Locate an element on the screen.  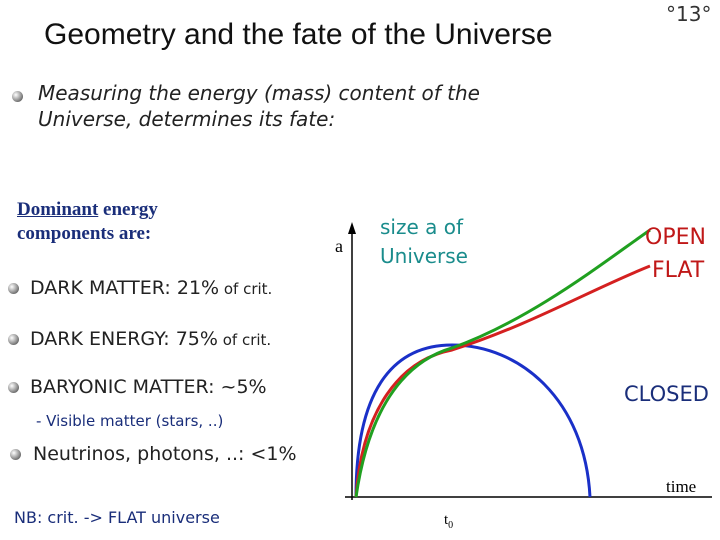
y-axis-label: a is located at coordinates (339, 246).